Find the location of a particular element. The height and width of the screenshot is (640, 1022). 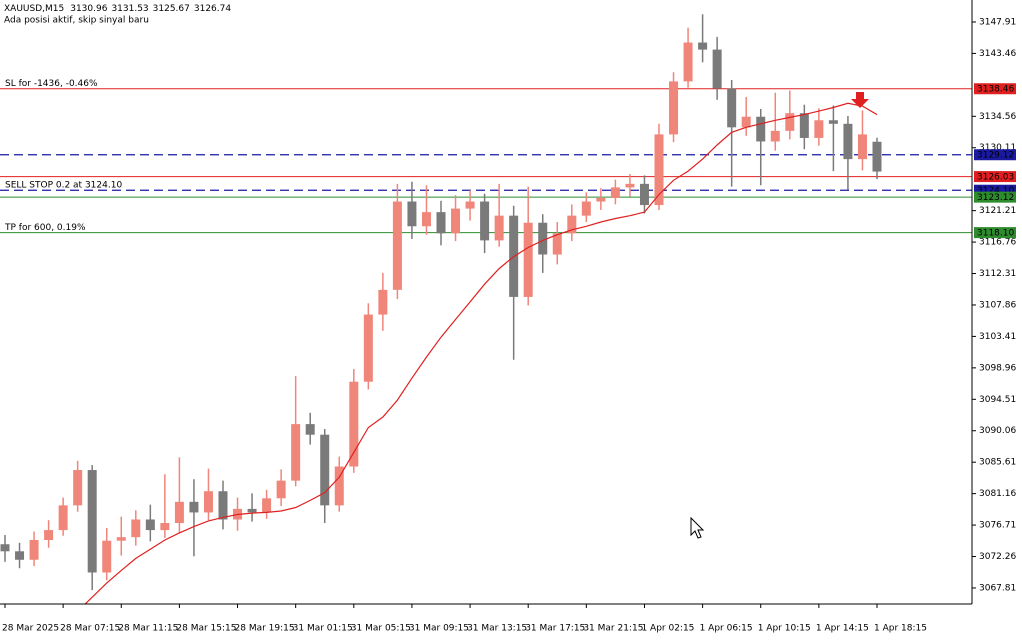

y-tick-label: 3094.51 is located at coordinates (997, 400).